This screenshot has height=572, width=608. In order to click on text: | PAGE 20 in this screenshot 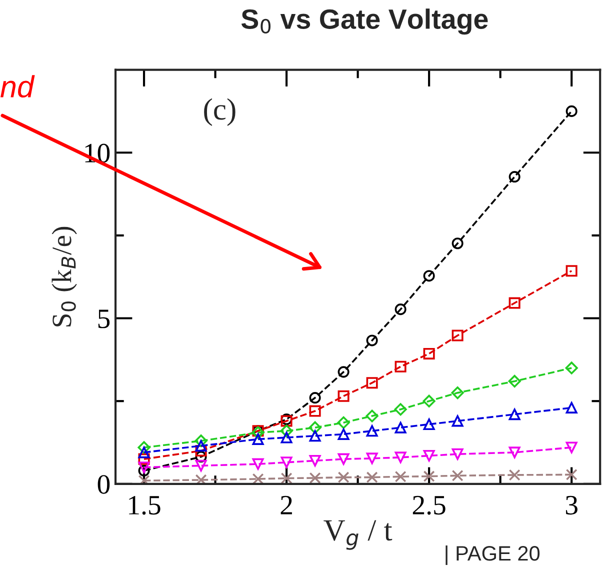, I will do `click(493, 555)`.